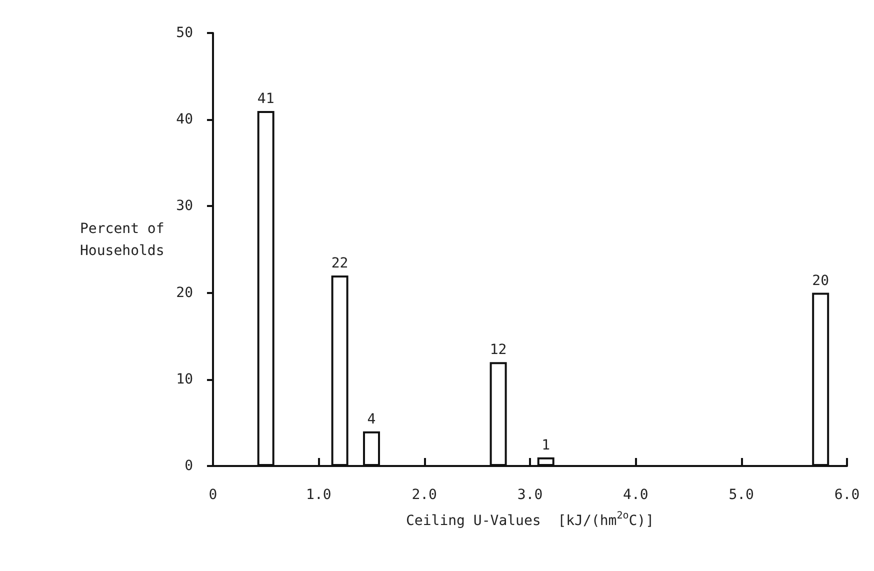 The width and height of the screenshot is (874, 571). I want to click on y-axis-title: Percent of Households, so click(126, 240).